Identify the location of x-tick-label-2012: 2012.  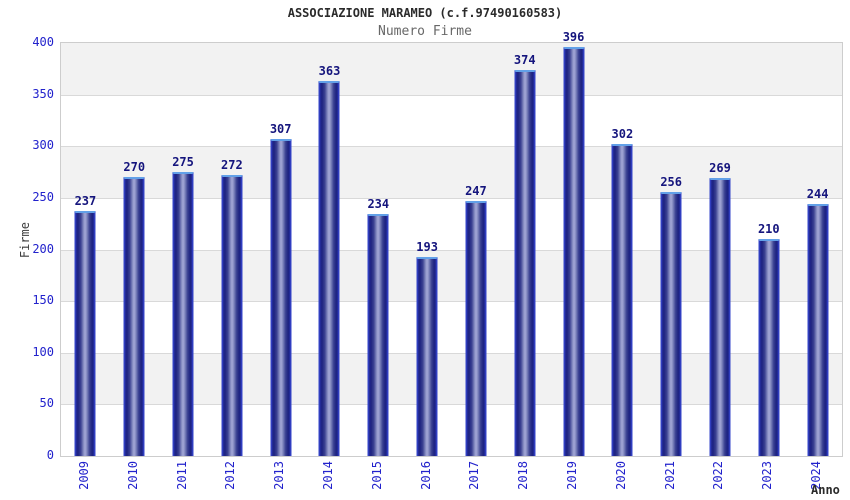
(230, 475).